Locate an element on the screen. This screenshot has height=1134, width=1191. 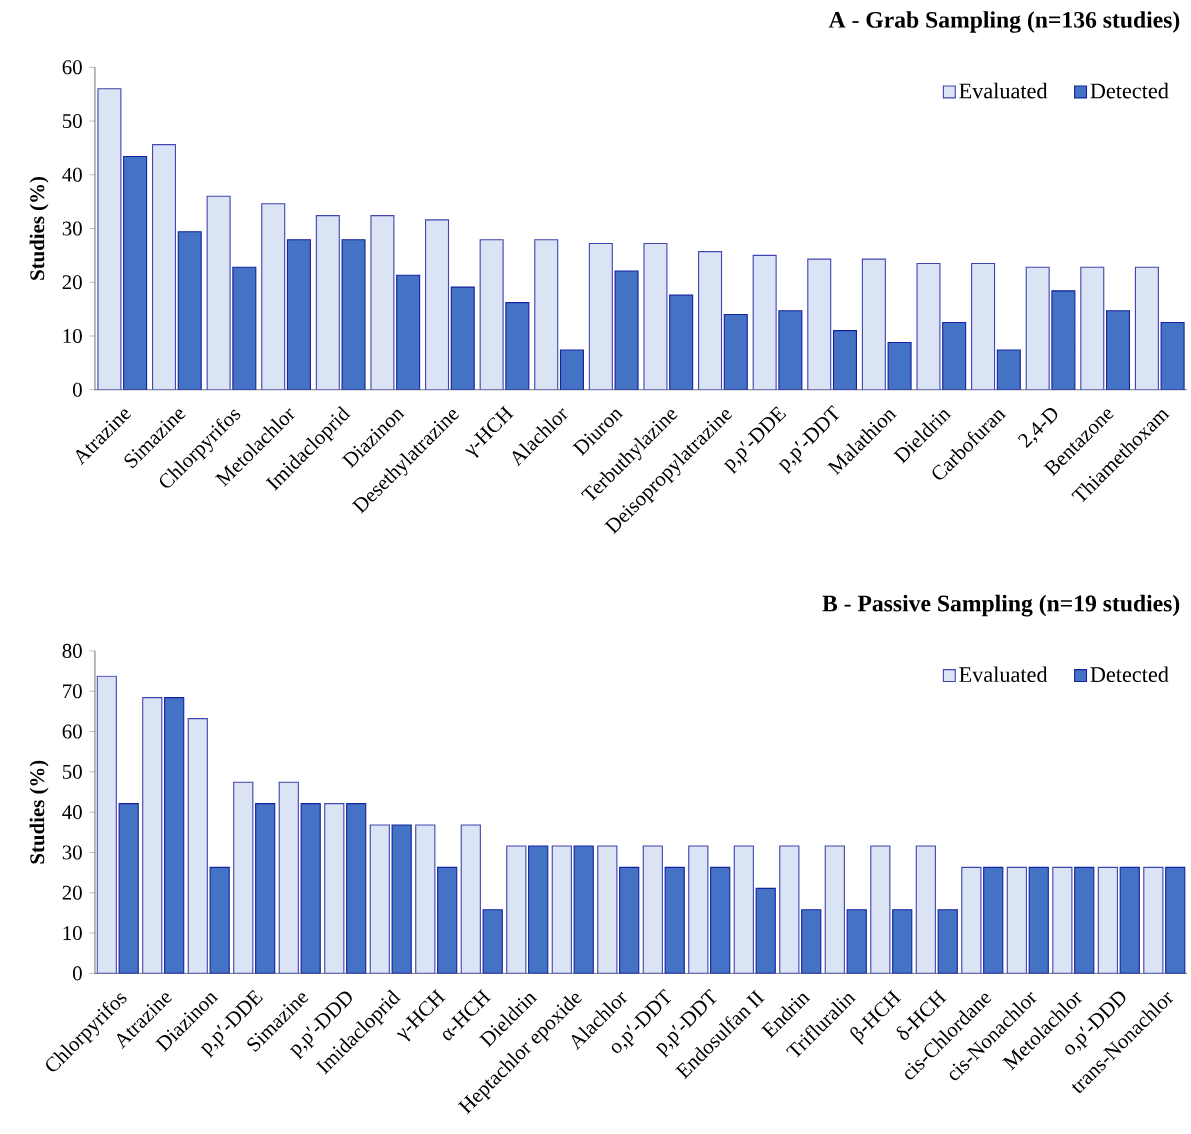
chart-title: B - Passive Sampling (n=19 studies) is located at coordinates (1001, 606).